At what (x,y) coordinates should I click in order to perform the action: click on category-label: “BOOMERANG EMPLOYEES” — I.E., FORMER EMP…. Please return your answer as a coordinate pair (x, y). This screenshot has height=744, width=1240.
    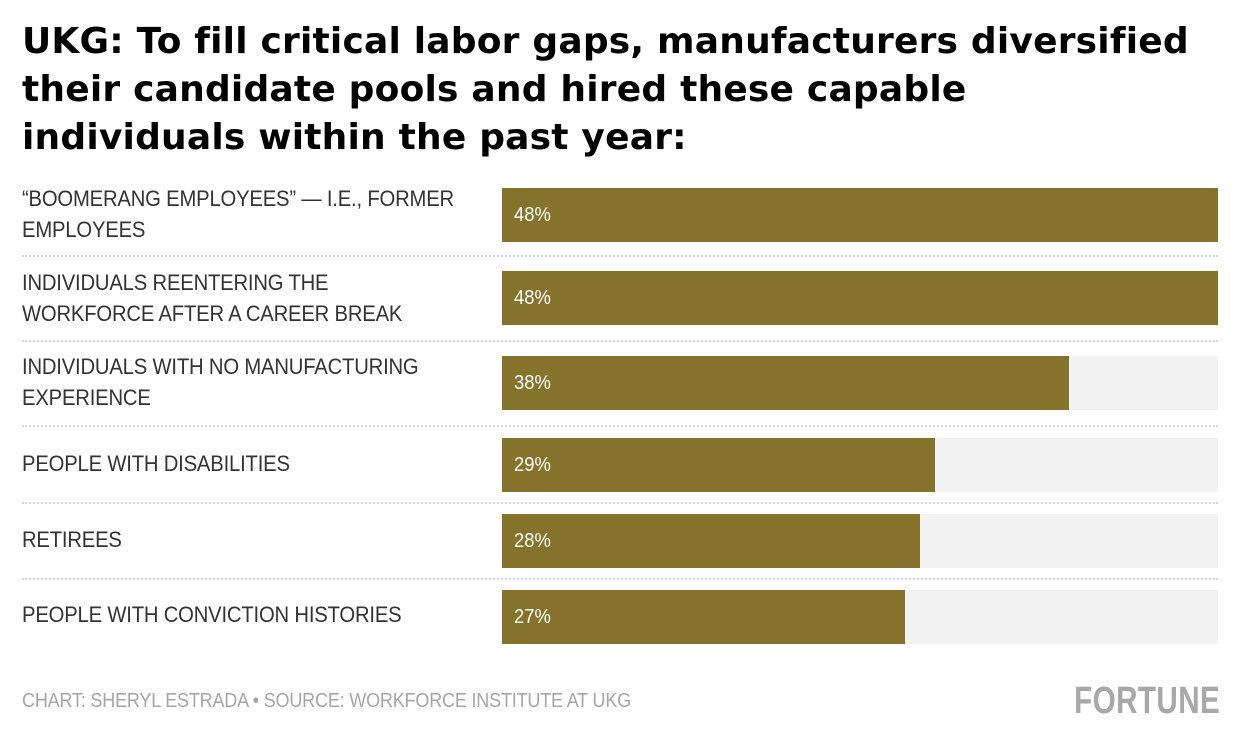
    Looking at the image, I should click on (238, 214).